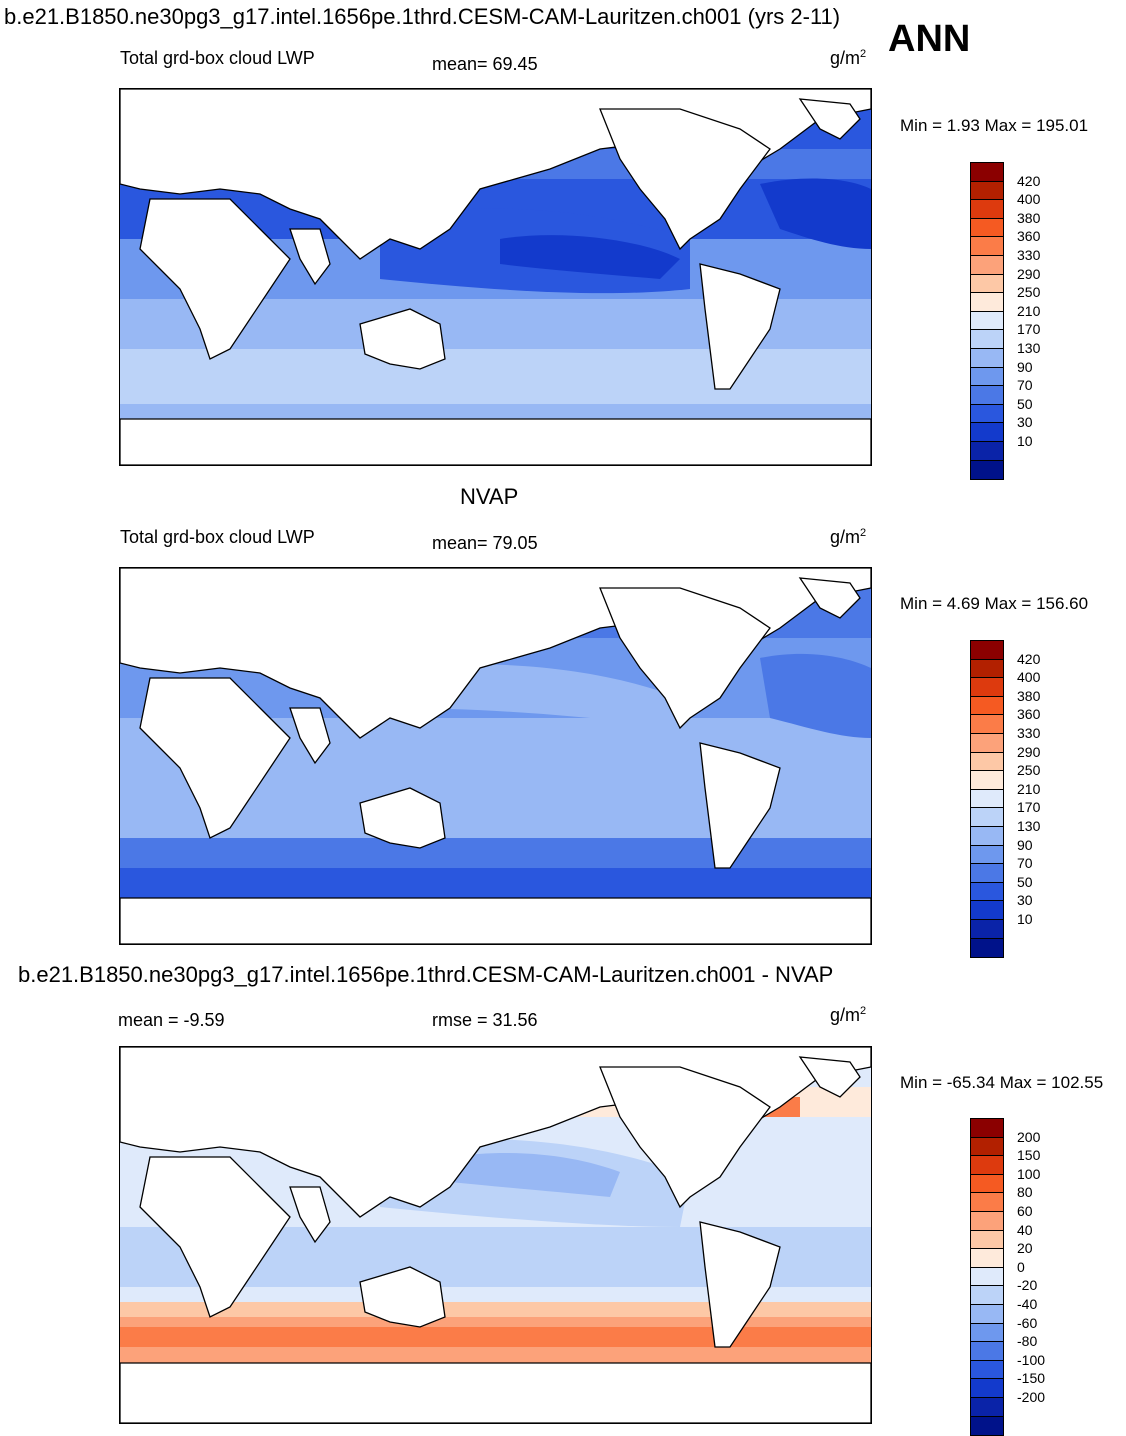  I want to click on panel1-colorbar, so click(987, 321).